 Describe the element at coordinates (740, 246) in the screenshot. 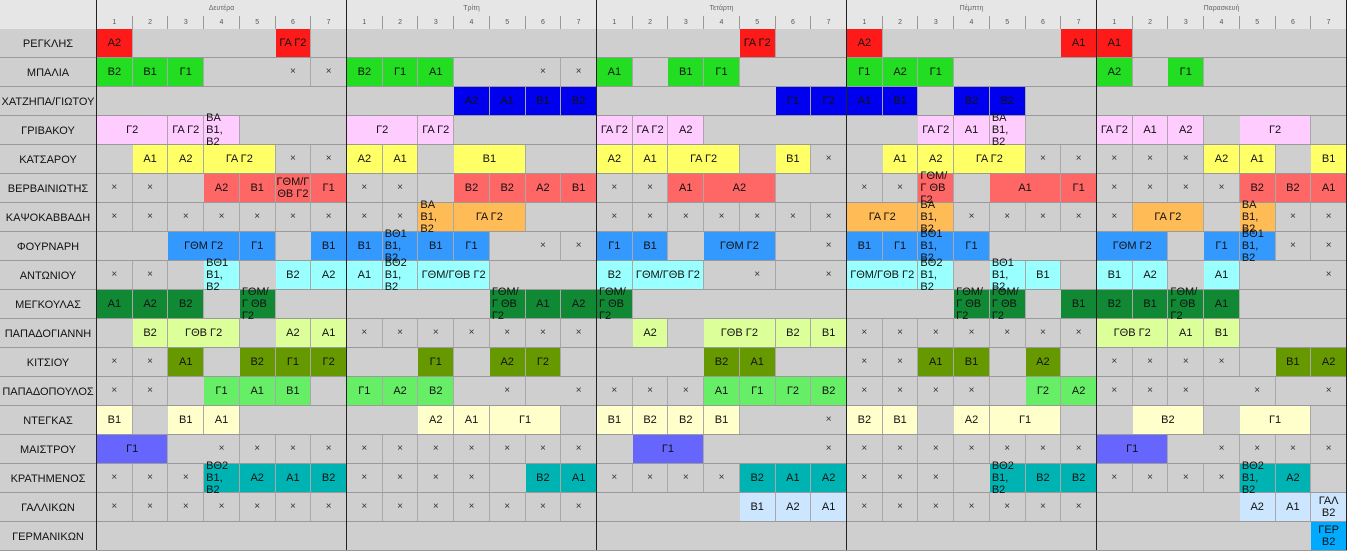

I see `lesson-cell: ΓΘΜ Γ2` at that location.